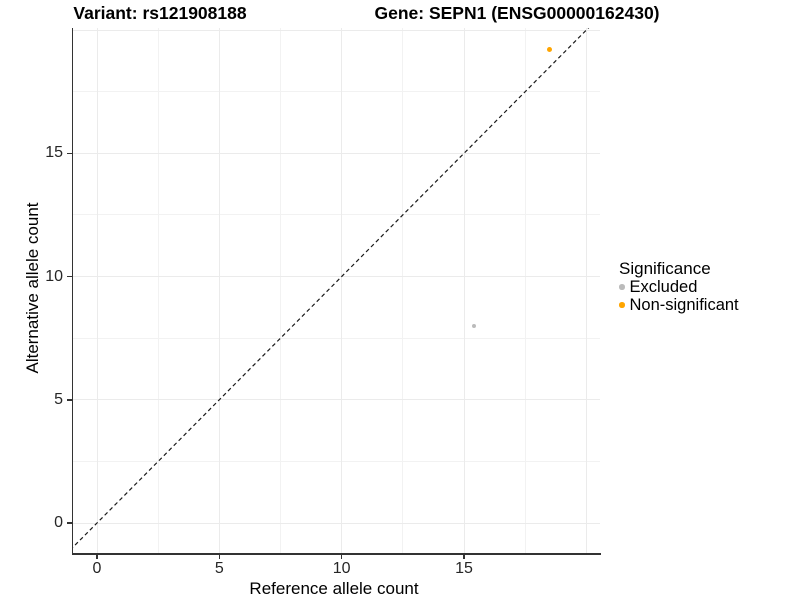  What do you see at coordinates (517, 13) in the screenshot?
I see `plot-title-gene: Gene: SEPN1 (ENSG00000162430)` at bounding box center [517, 13].